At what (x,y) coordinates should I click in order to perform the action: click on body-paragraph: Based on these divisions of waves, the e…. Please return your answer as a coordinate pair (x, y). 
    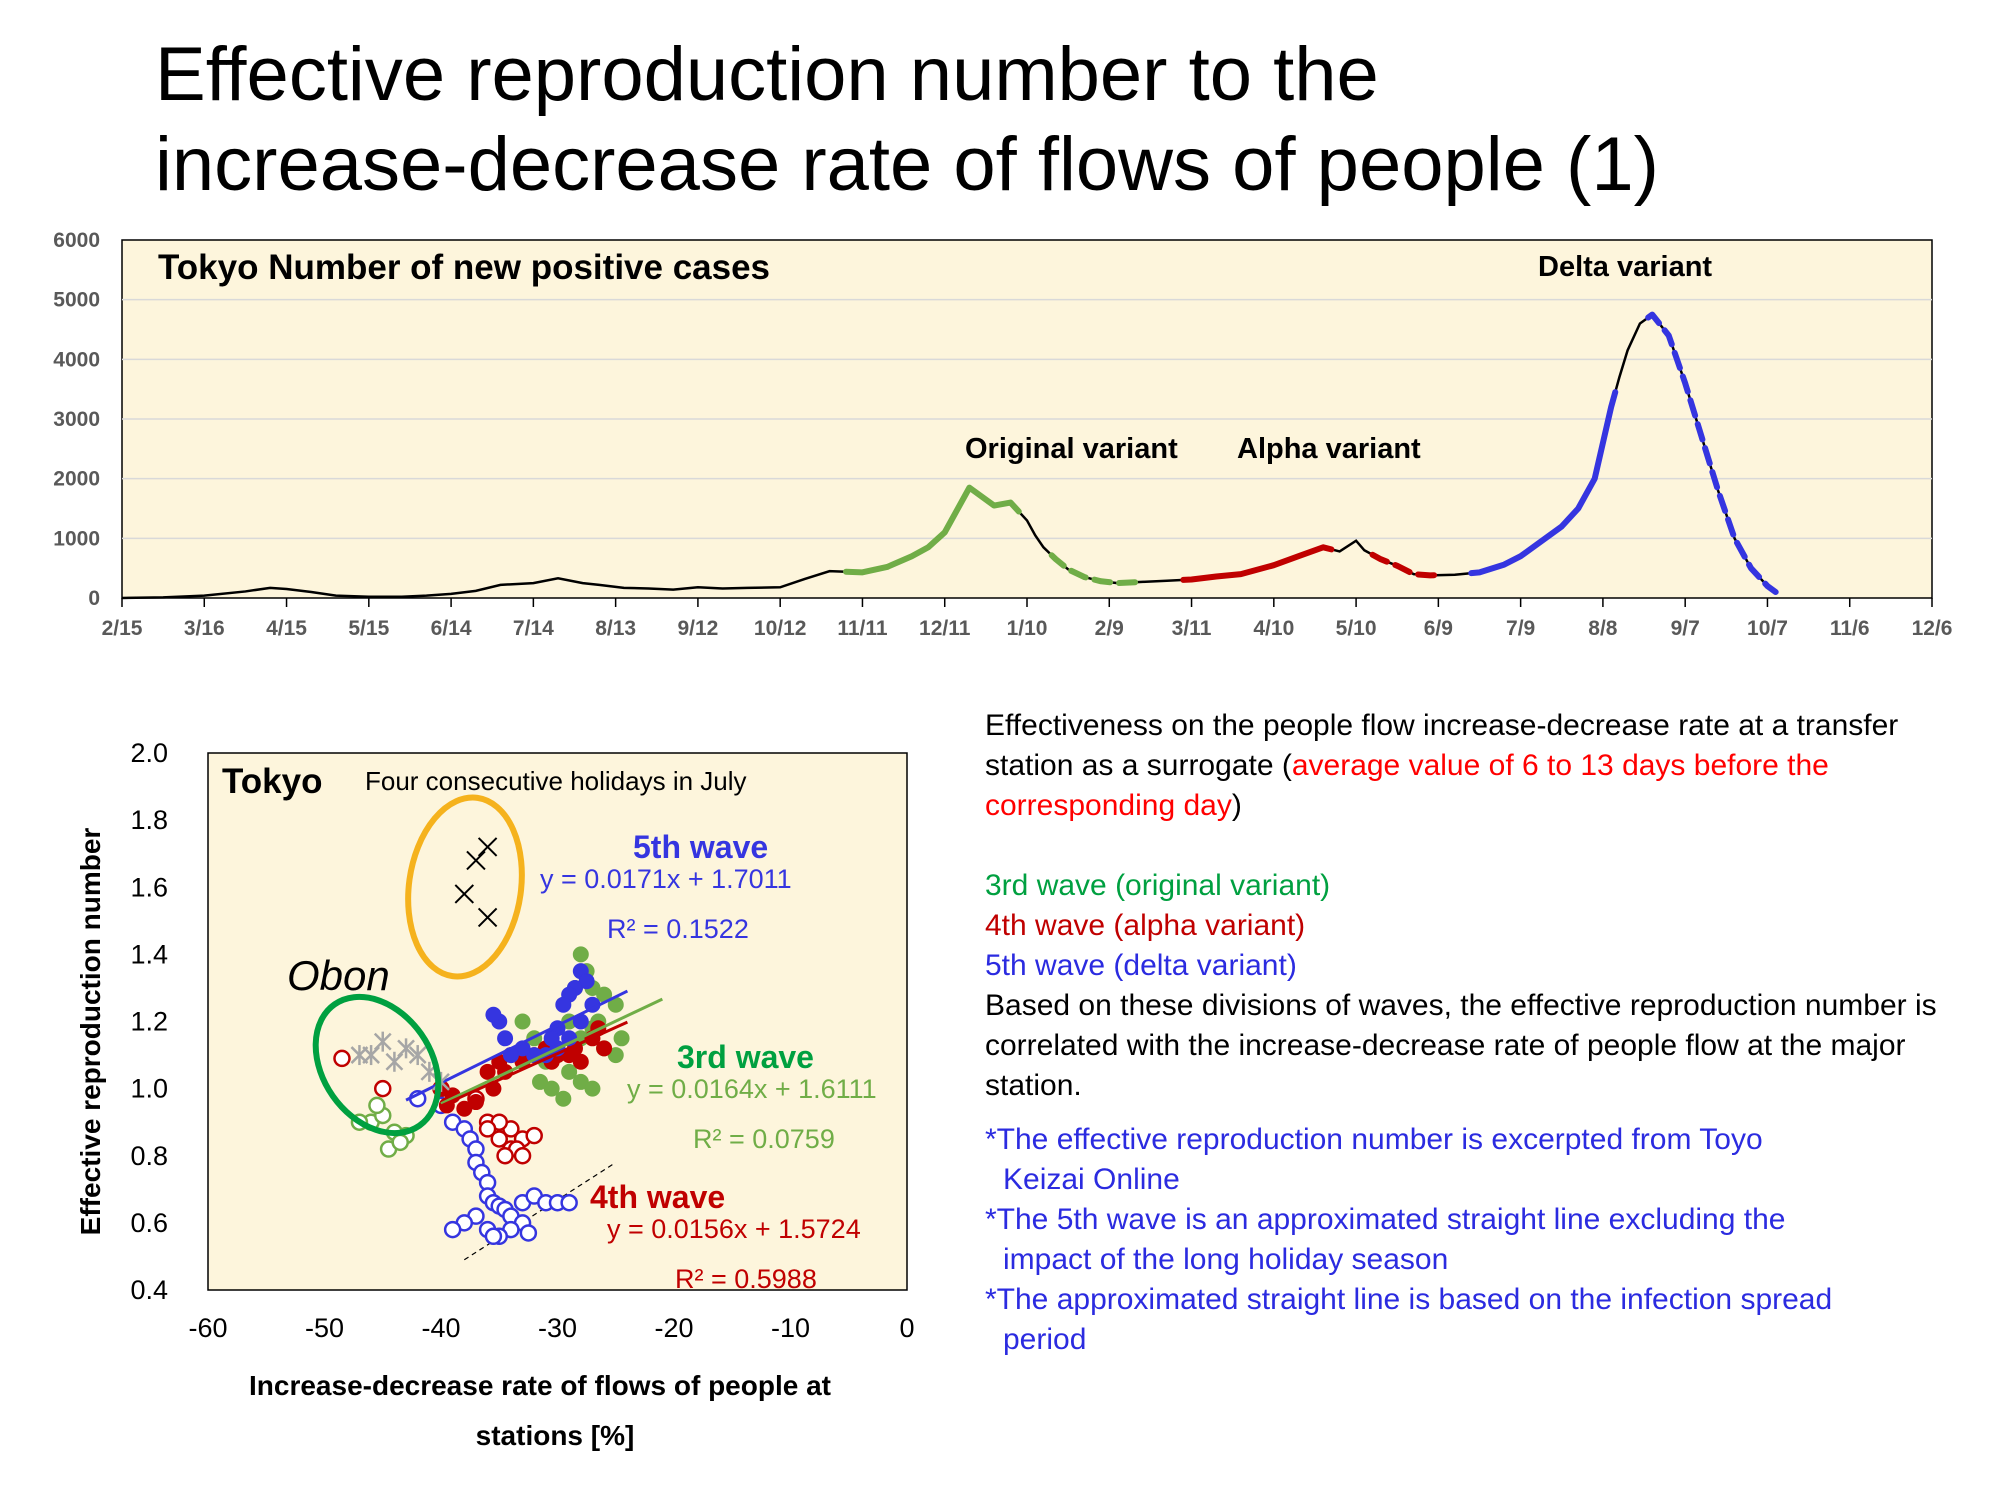
    Looking at the image, I should click on (1461, 1045).